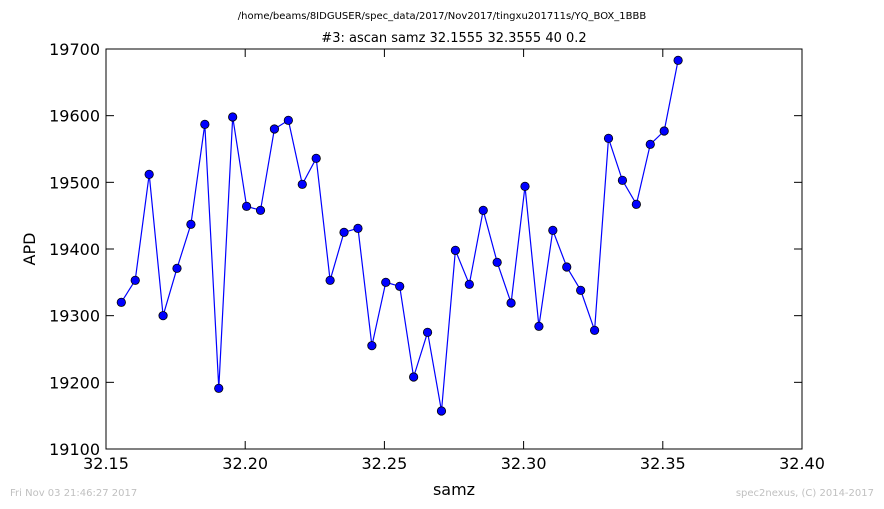  I want to click on footer-timestamp: Fri Nov 03 21:46:27 2017, so click(74, 493).